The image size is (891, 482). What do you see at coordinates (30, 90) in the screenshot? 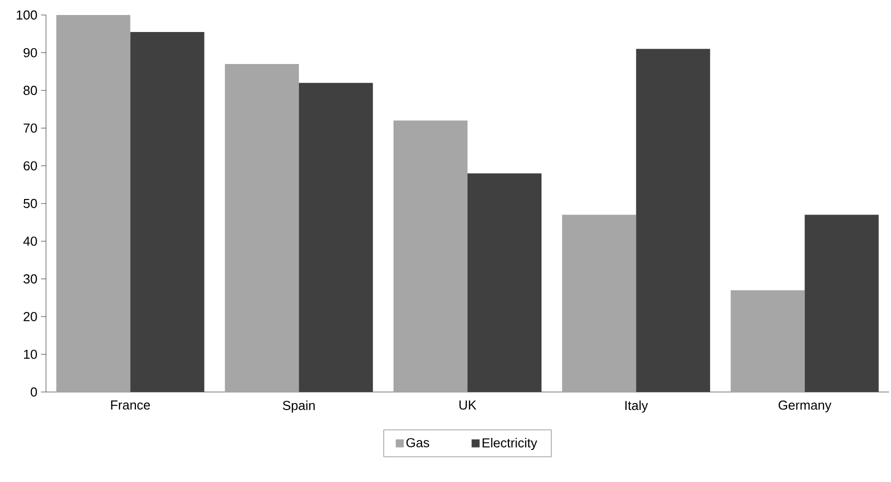
I see `y-tick-label: 80` at bounding box center [30, 90].